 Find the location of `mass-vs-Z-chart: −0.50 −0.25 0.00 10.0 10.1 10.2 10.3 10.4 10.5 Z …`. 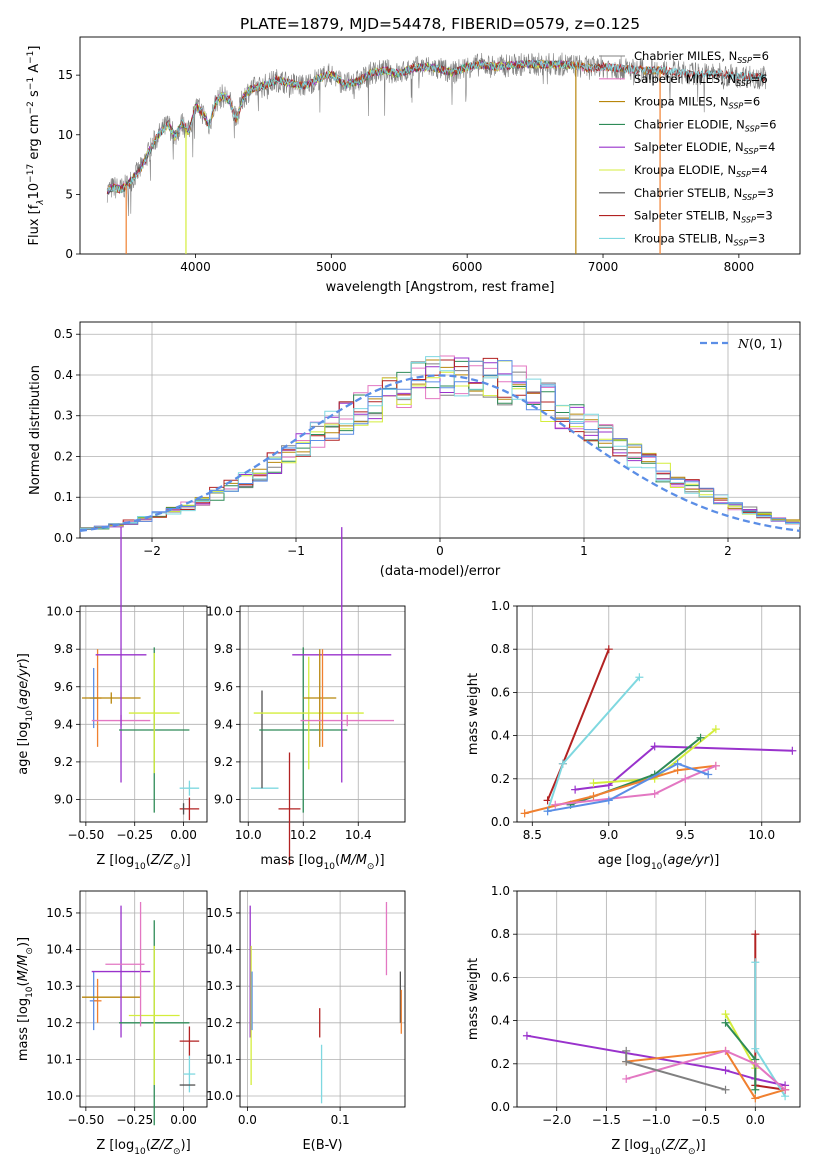

mass-vs-Z-chart: −0.50 −0.25 0.00 10.0 10.1 10.2 10.3 10.4 10.5 Z … is located at coordinates (112, 1023).